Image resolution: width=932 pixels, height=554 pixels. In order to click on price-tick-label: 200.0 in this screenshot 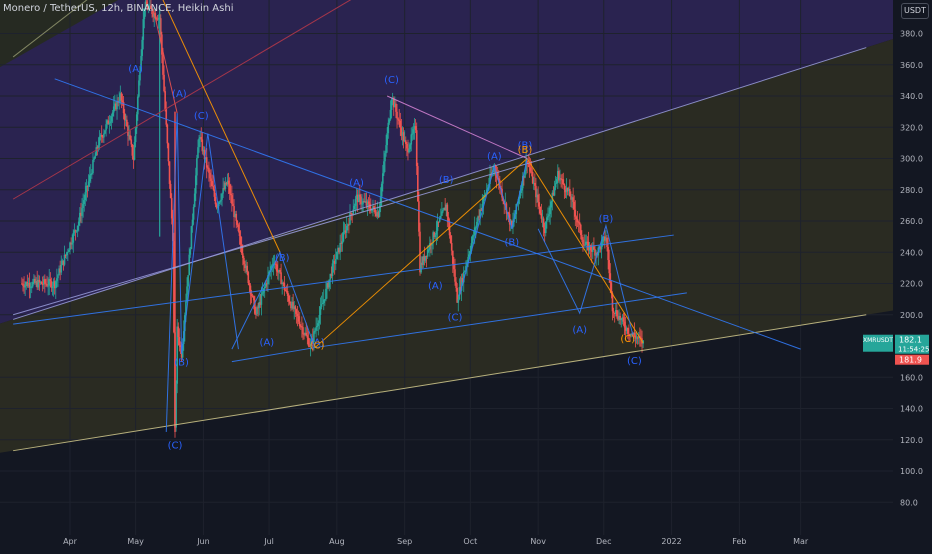, I will do `click(911, 315)`.